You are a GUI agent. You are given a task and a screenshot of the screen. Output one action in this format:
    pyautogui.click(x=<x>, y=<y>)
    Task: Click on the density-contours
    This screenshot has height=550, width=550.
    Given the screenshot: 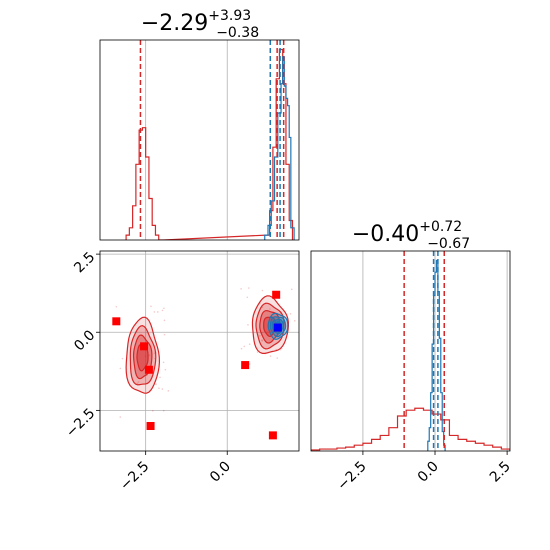 What is the action you would take?
    pyautogui.click(x=207, y=344)
    